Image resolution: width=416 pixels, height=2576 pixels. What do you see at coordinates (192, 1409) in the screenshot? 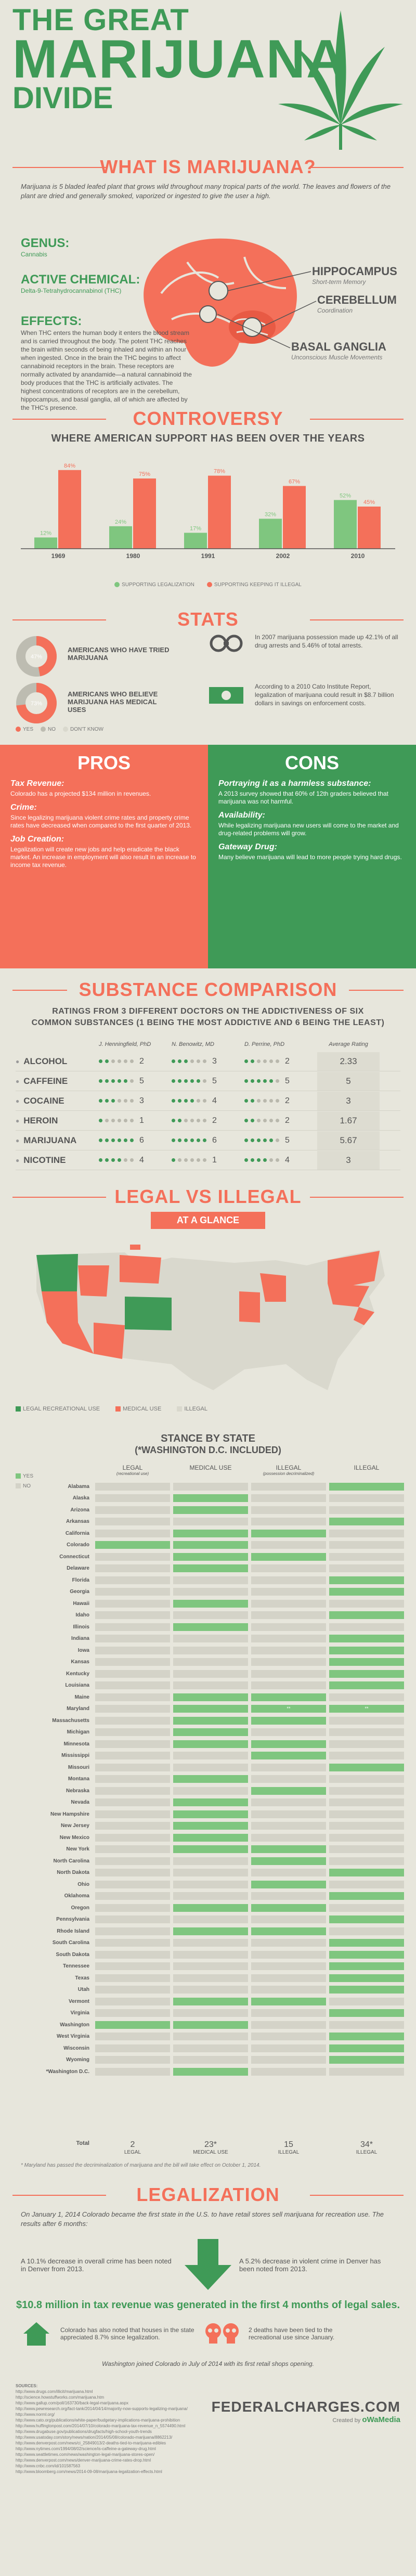
I see `map-legend-ill: ILLEGAL` at bounding box center [192, 1409].